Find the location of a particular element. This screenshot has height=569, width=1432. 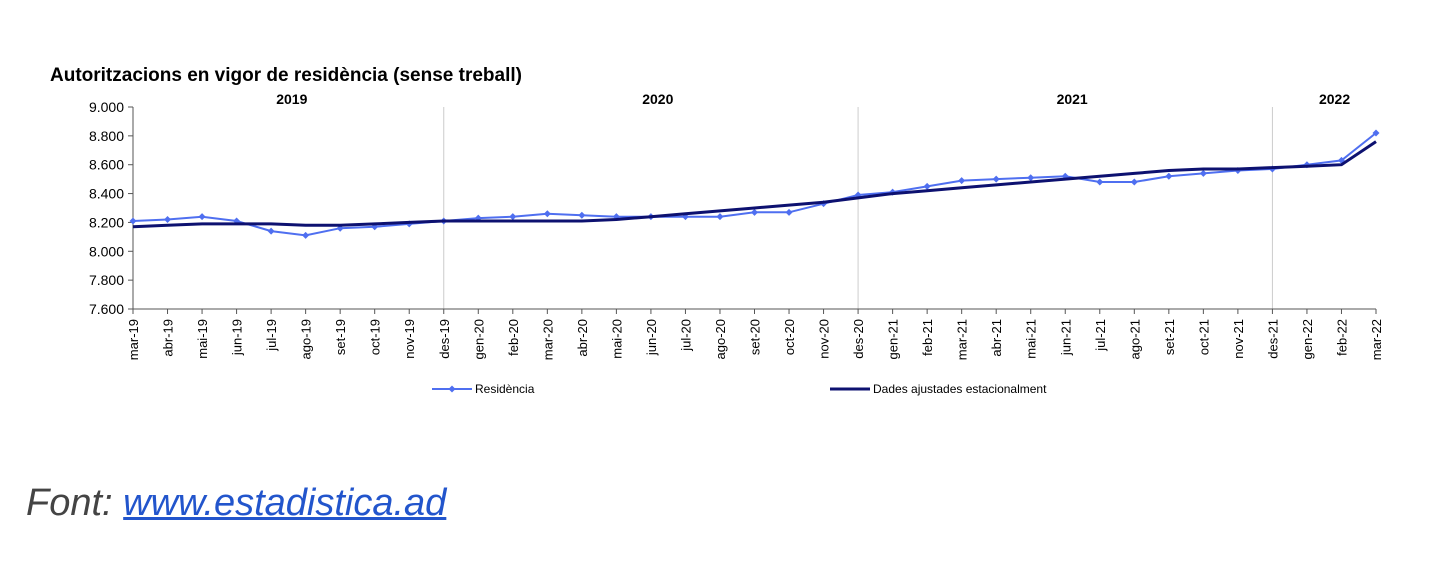

x-tick-label: ago-20 is located at coordinates (720, 339).